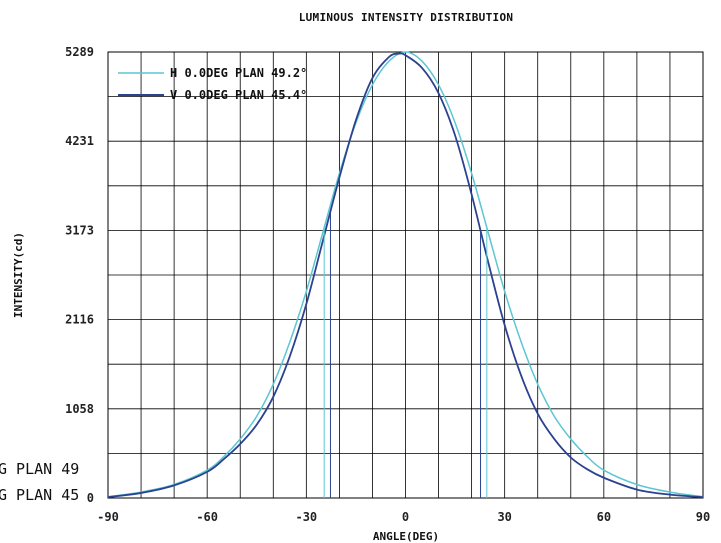 This screenshot has height=543, width=721. I want to click on y-tick-label: 0, so click(90, 498).